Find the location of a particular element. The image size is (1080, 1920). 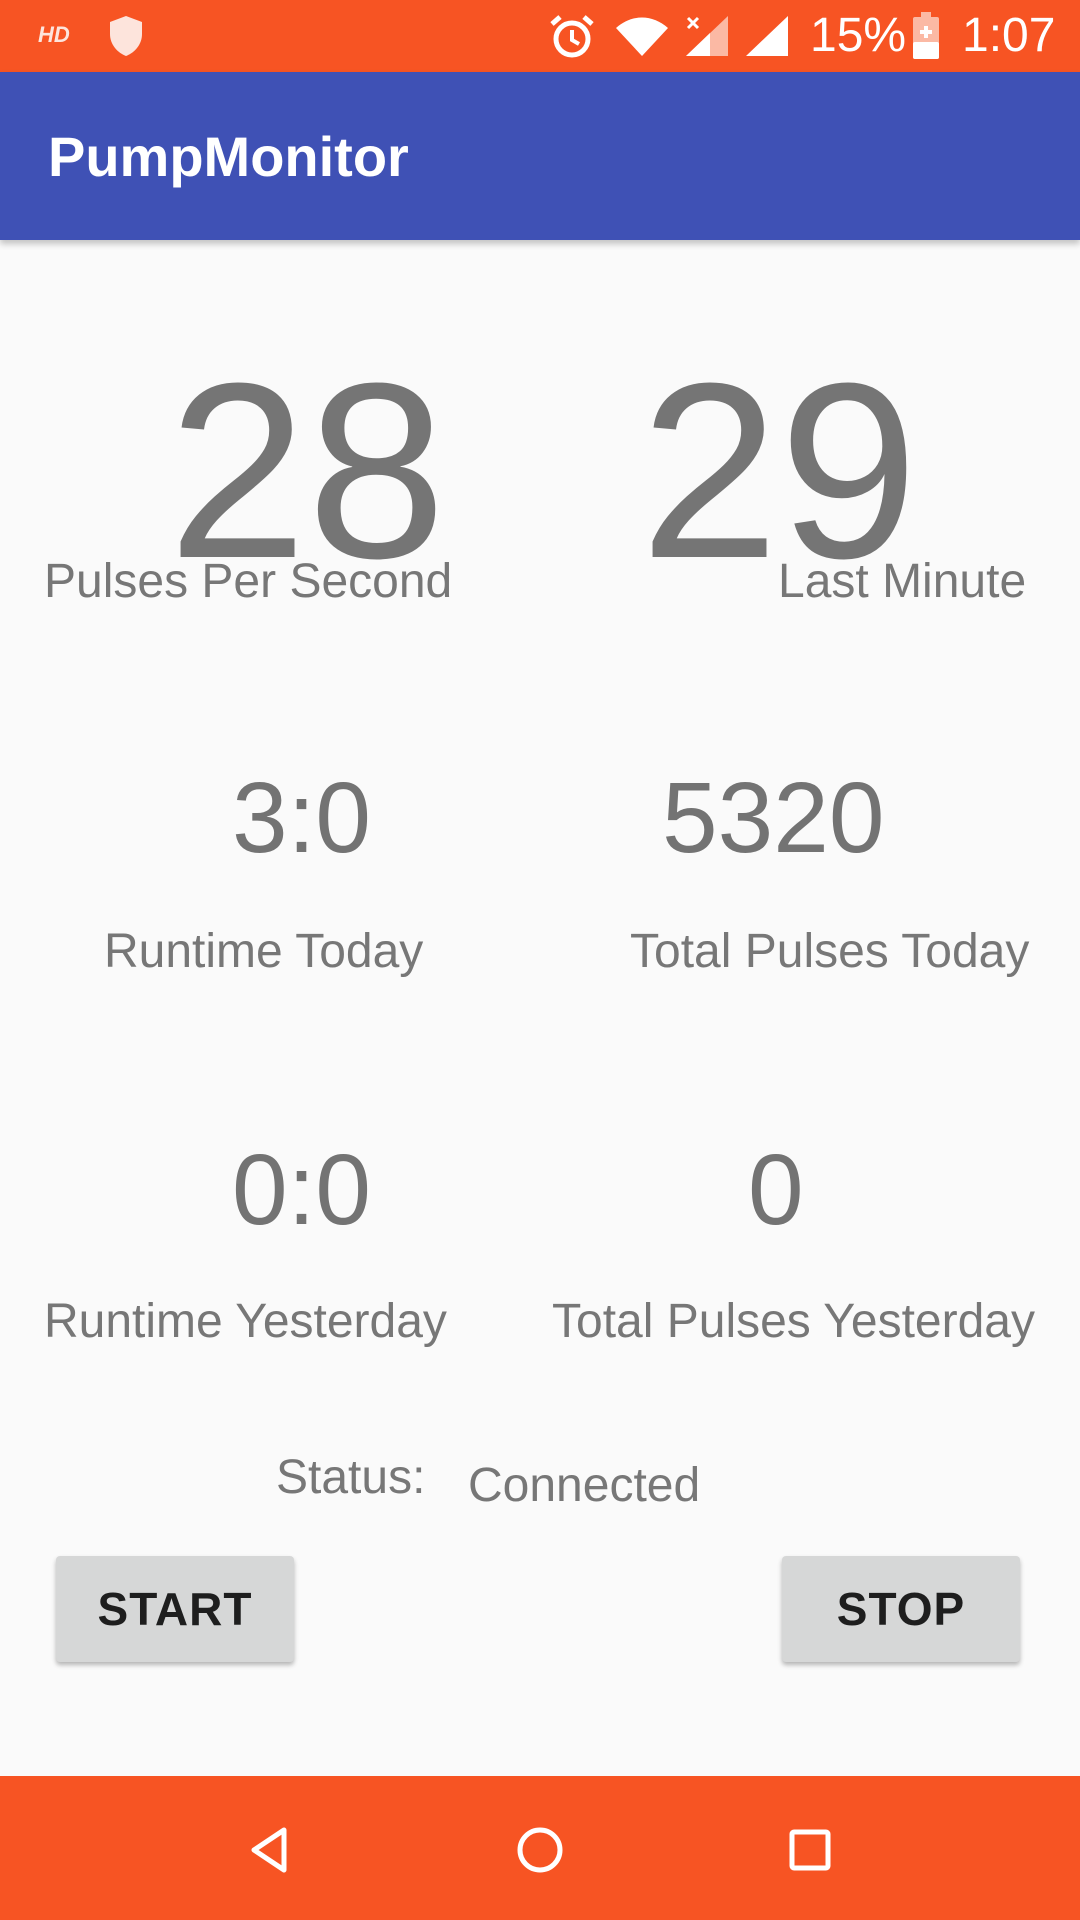

stop-button: STOP is located at coordinates (901, 1609).